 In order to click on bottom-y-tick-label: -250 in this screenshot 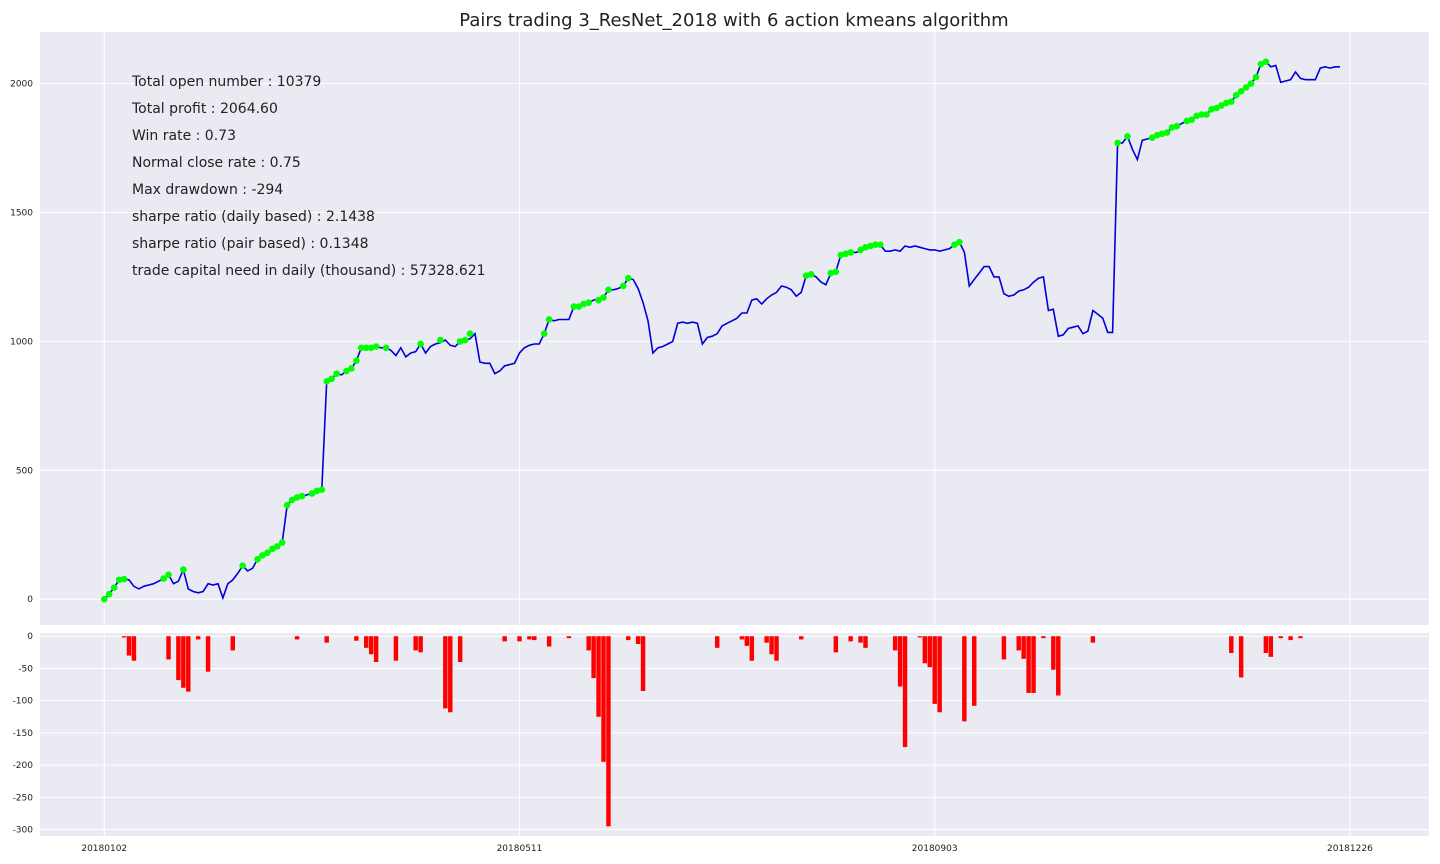, I will do `click(23, 798)`.